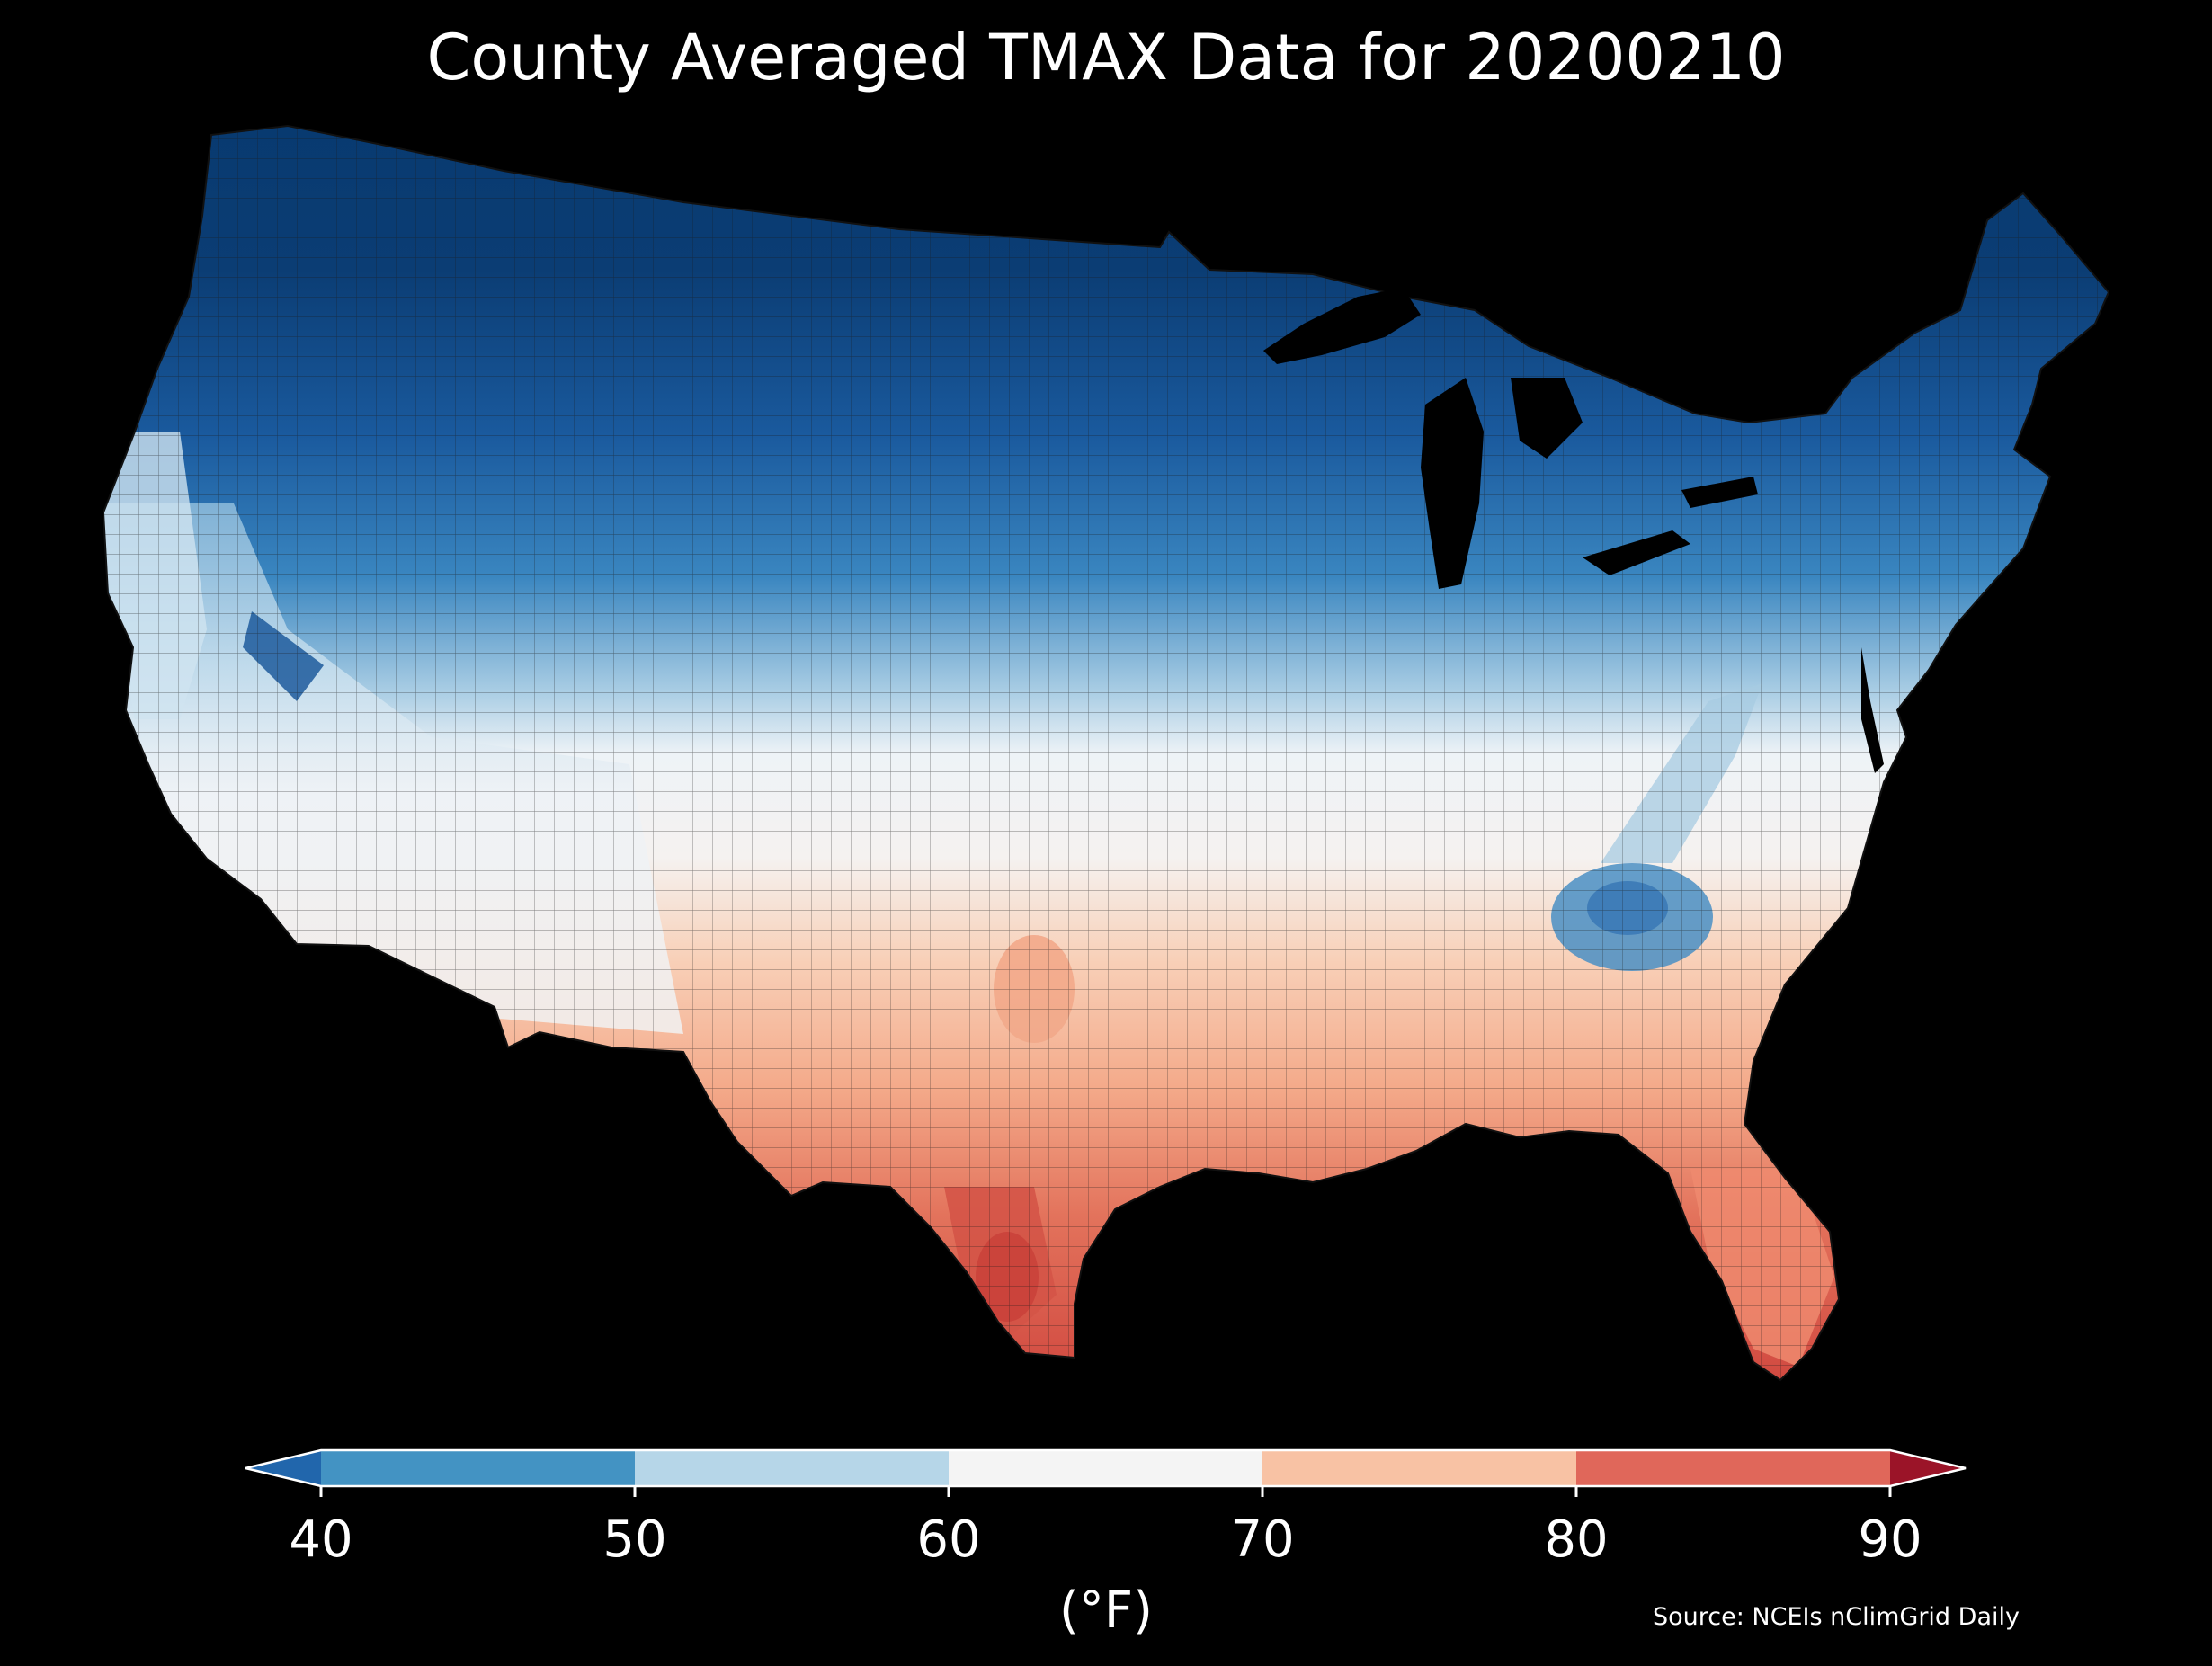 The width and height of the screenshot is (2212, 1666). Describe the element at coordinates (1890, 1540) in the screenshot. I see `colorbar-tick-label: 90` at that location.